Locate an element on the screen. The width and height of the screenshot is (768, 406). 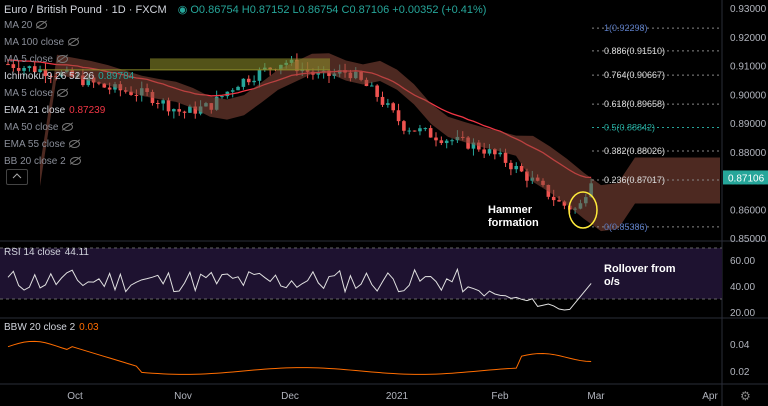
indicator-label: MA 100 close is located at coordinates (34, 42).